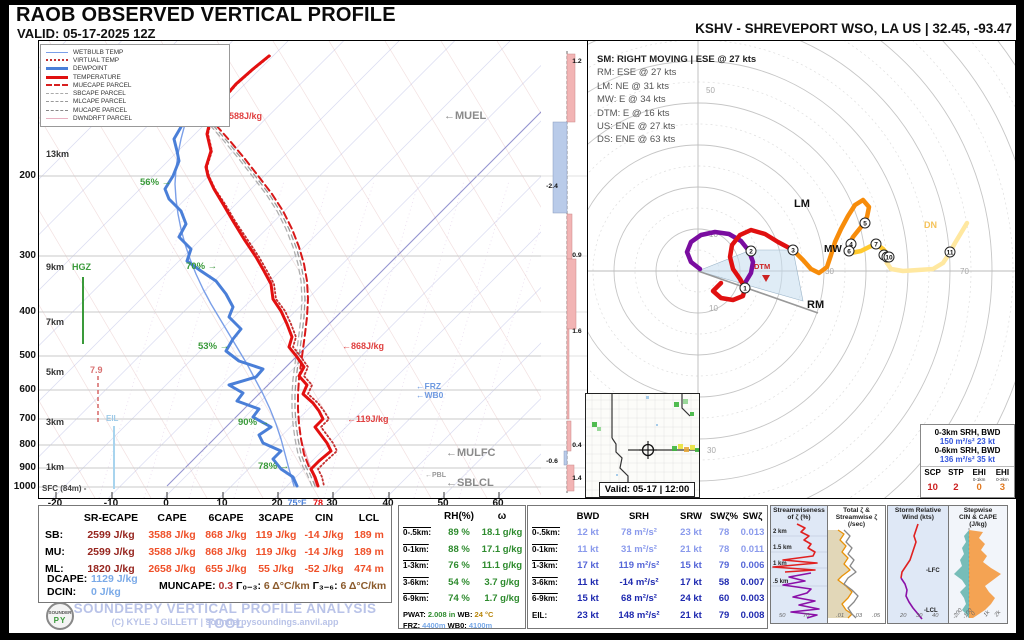  What do you see at coordinates (62, 592) in the screenshot?
I see `dcin-label: DCIN:` at bounding box center [62, 592].